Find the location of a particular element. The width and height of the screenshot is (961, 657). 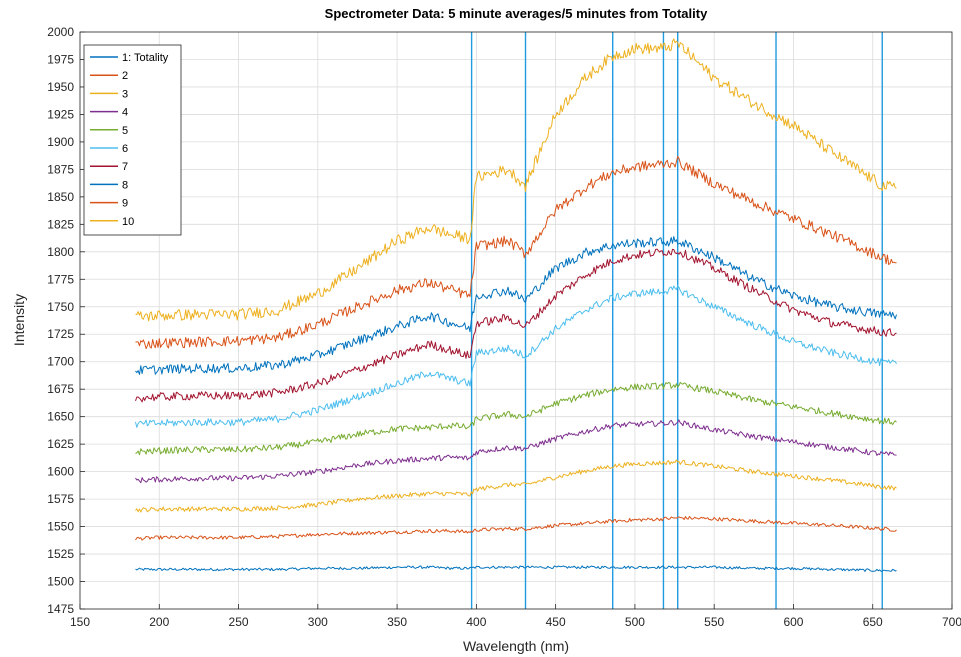

legend-label: 2 is located at coordinates (125, 76).